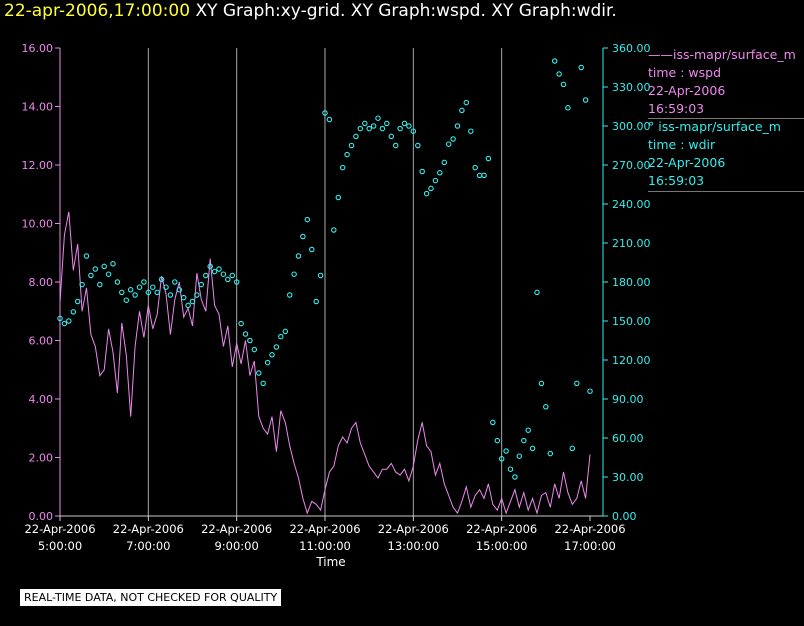 Image resolution: width=804 pixels, height=626 pixels. I want to click on legend-wspd-time: 16:59:03, so click(676, 108).